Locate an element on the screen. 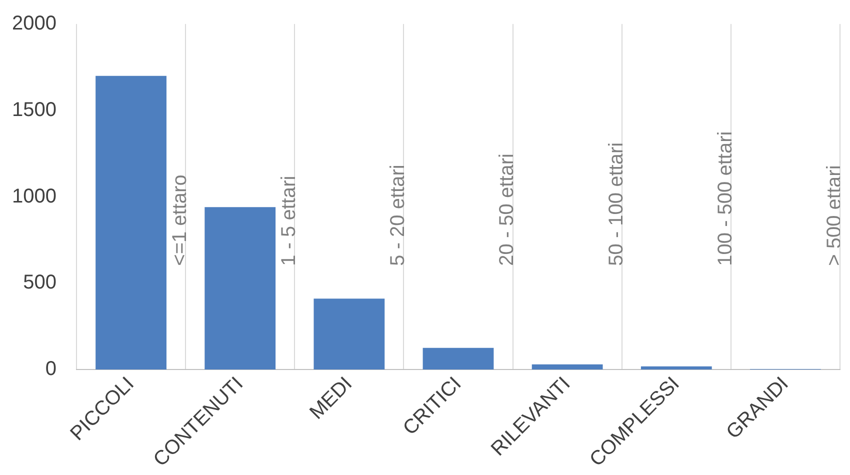 Image resolution: width=850 pixels, height=475 pixels. y-tick-label: 2000 is located at coordinates (34, 23).